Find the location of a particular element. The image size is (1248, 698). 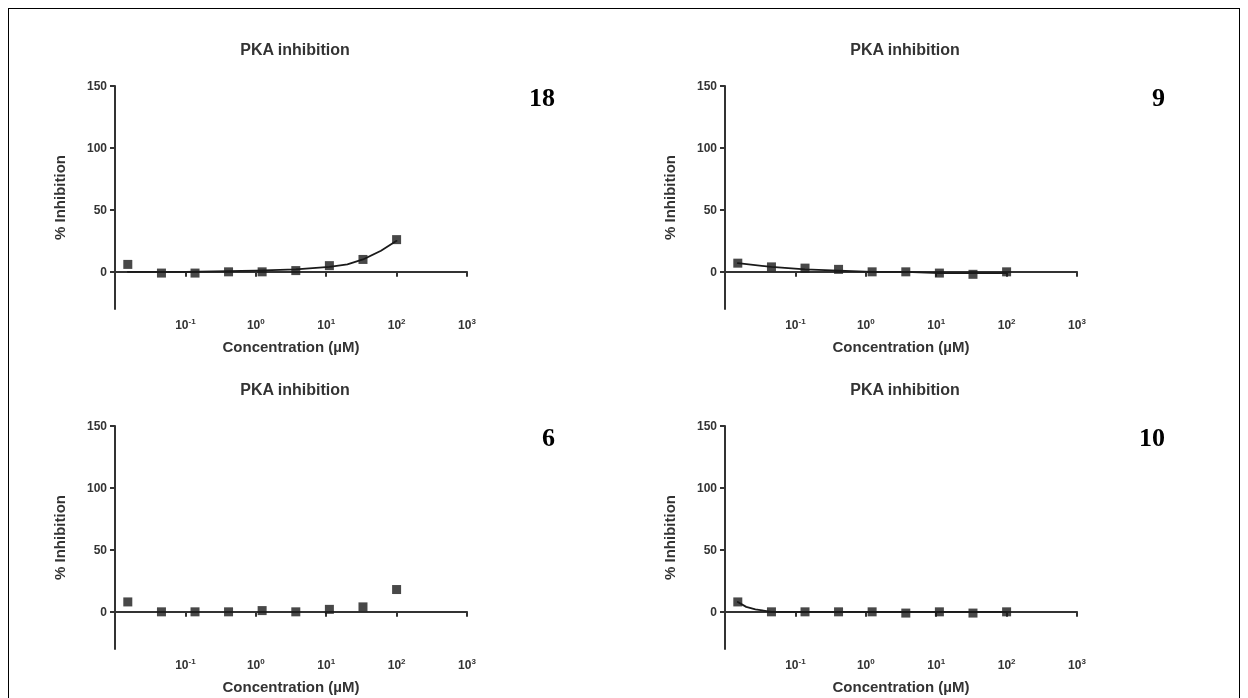

text: 9 is located at coordinates (1158, 97).